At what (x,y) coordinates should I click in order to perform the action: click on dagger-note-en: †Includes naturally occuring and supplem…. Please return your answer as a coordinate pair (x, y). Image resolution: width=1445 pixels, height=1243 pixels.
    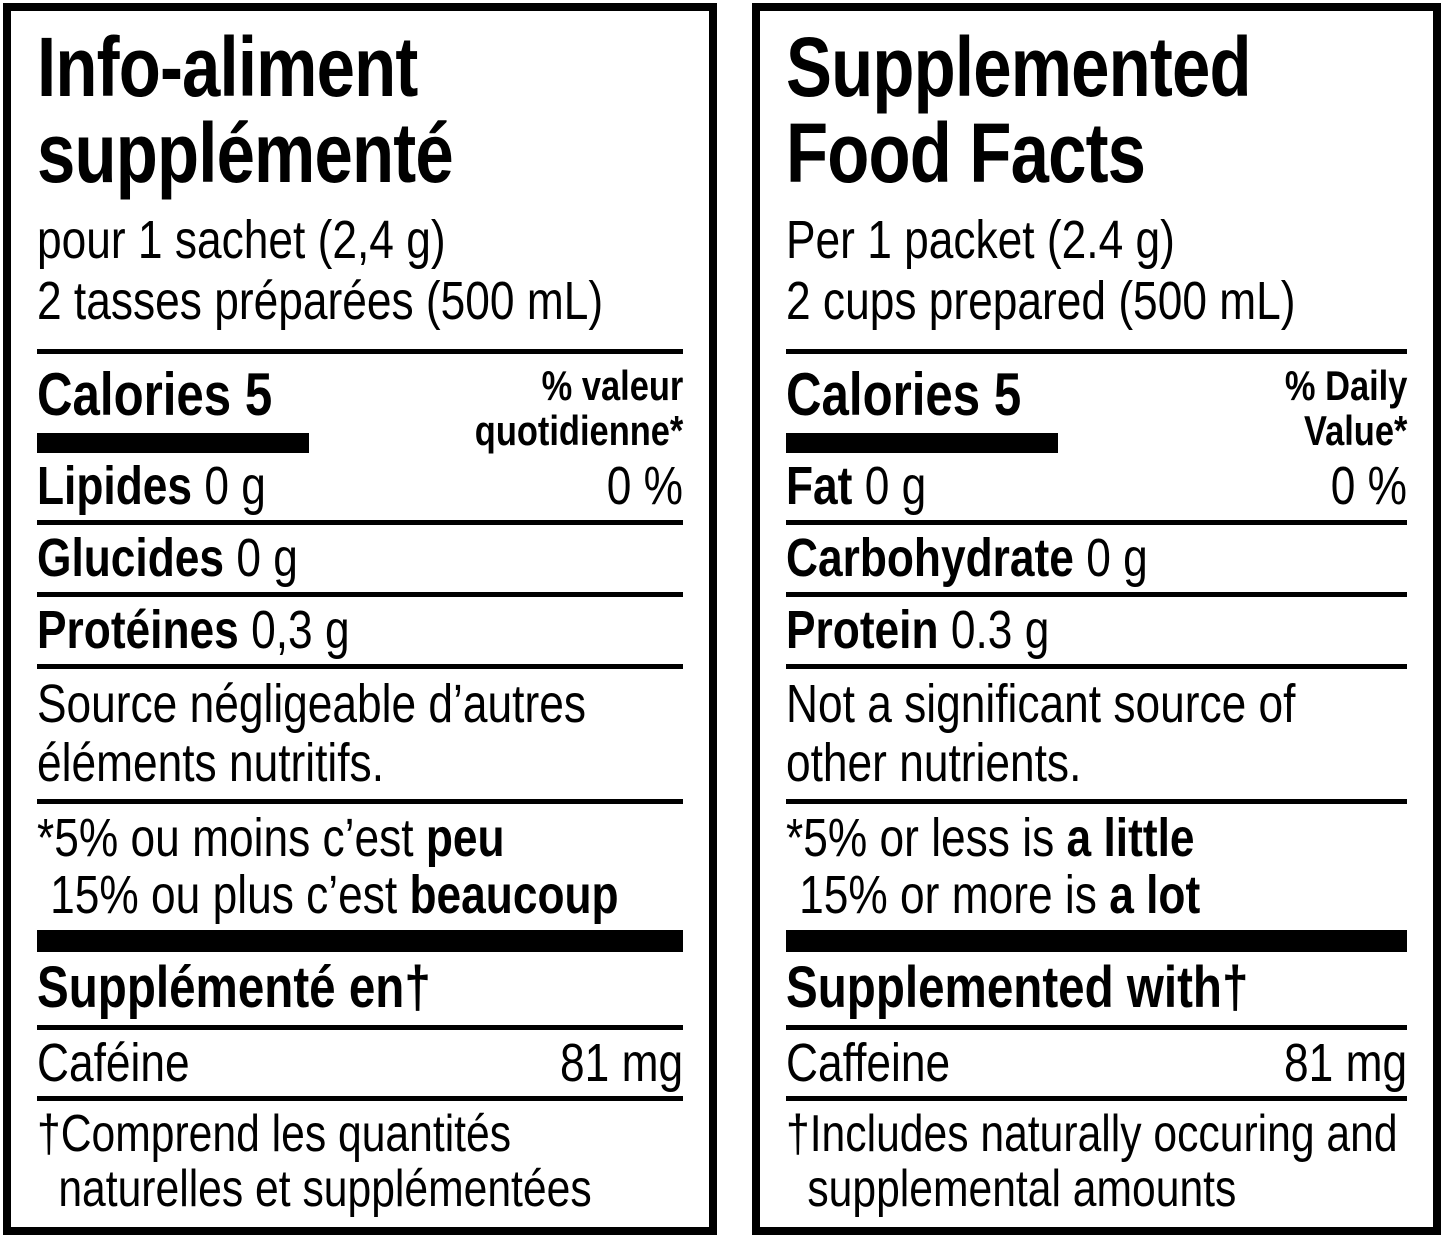
    Looking at the image, I should click on (1096, 1162).